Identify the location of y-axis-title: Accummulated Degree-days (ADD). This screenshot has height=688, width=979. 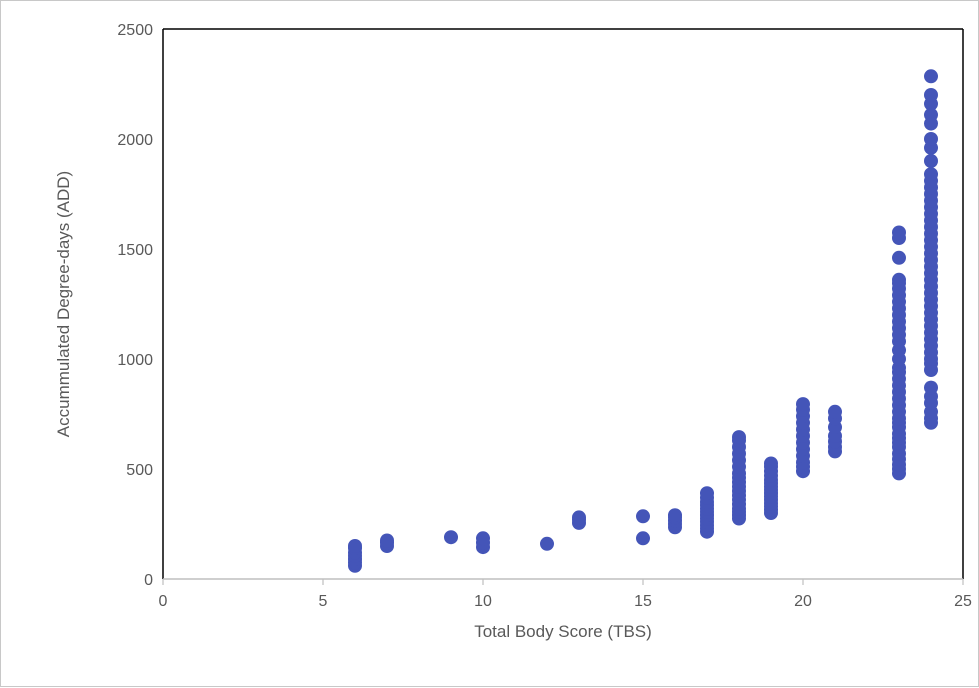
(63, 304).